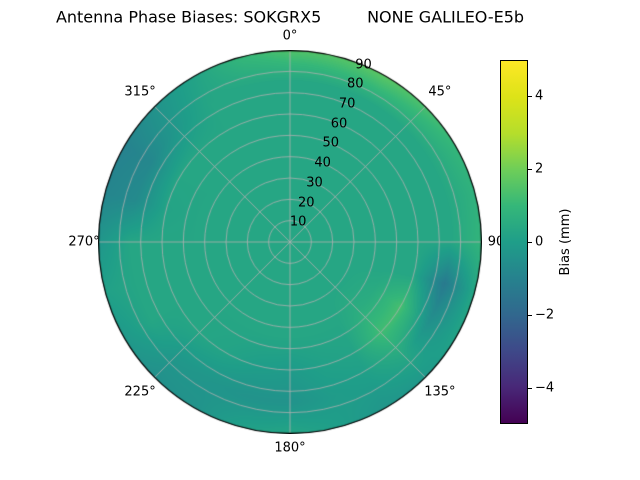 The image size is (640, 480). Describe the element at coordinates (545, 315) in the screenshot. I see `colorbar-tick-label: −2` at that location.